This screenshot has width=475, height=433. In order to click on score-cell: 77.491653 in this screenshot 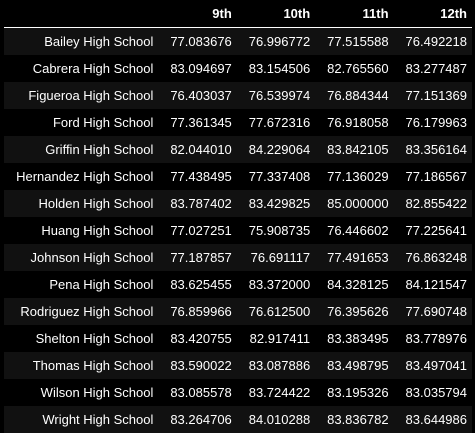, I will do `click(358, 257)`.